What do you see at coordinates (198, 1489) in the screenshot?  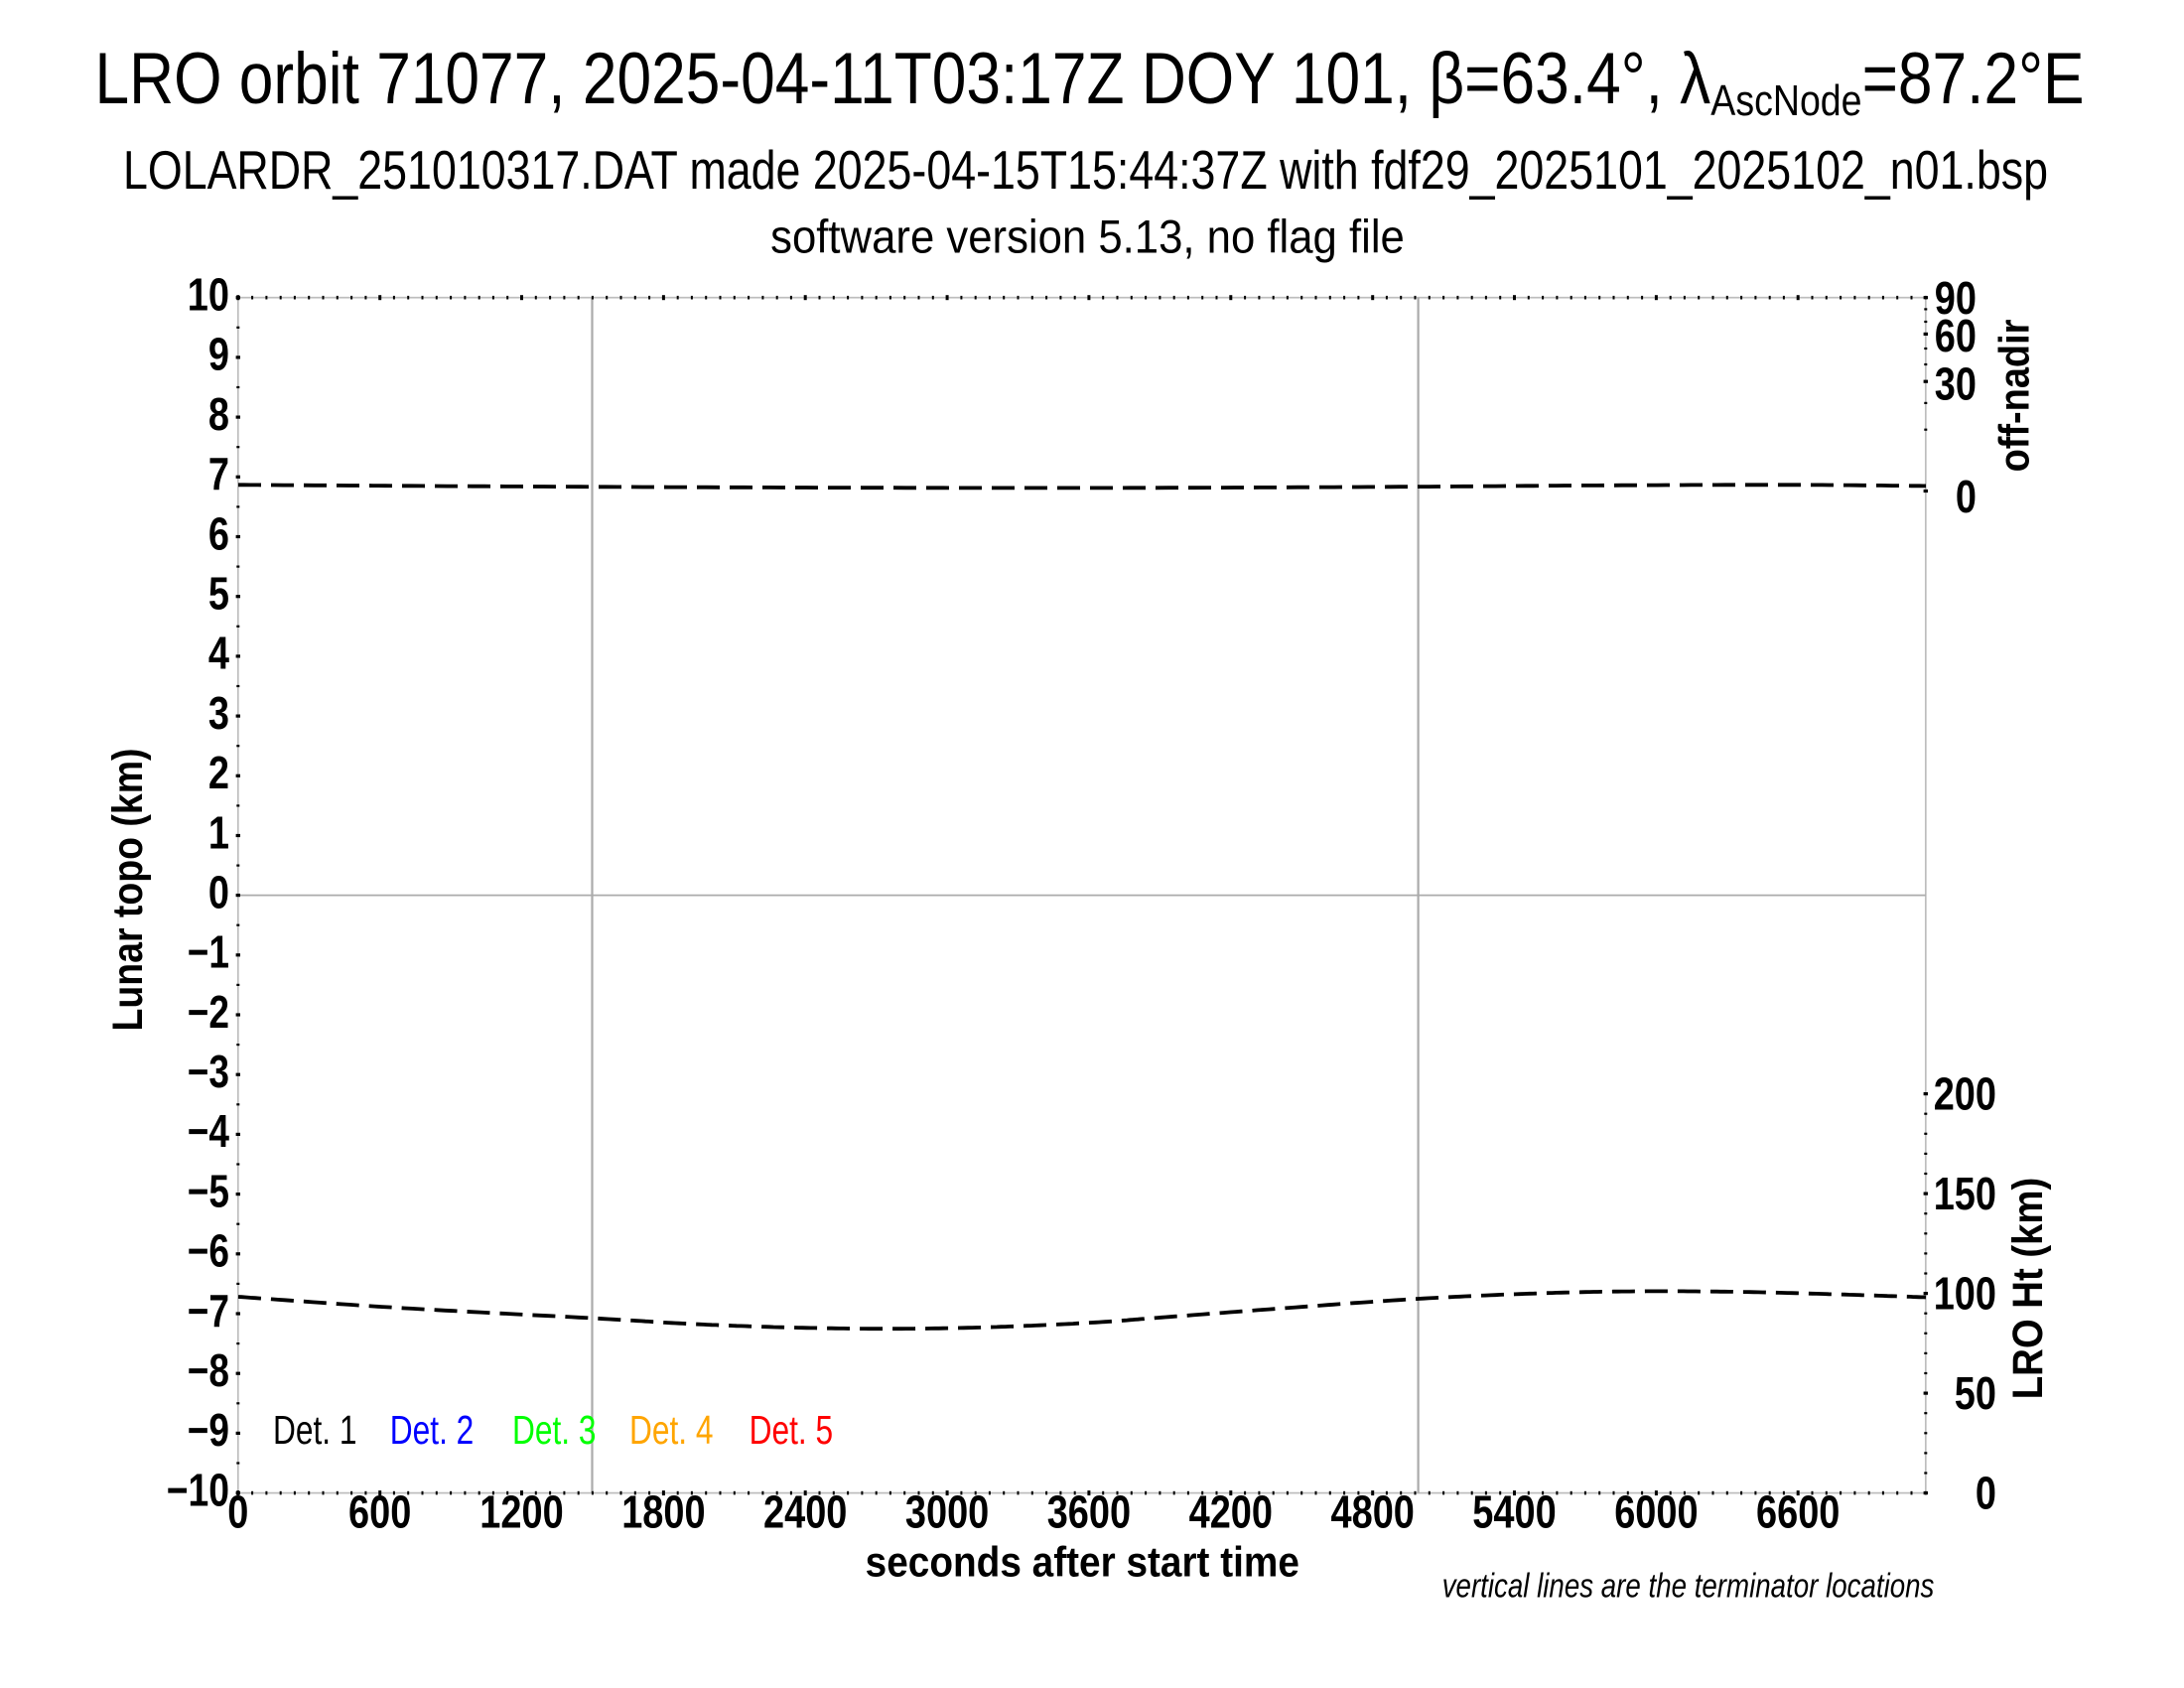 I see `svg-text: −10` at bounding box center [198, 1489].